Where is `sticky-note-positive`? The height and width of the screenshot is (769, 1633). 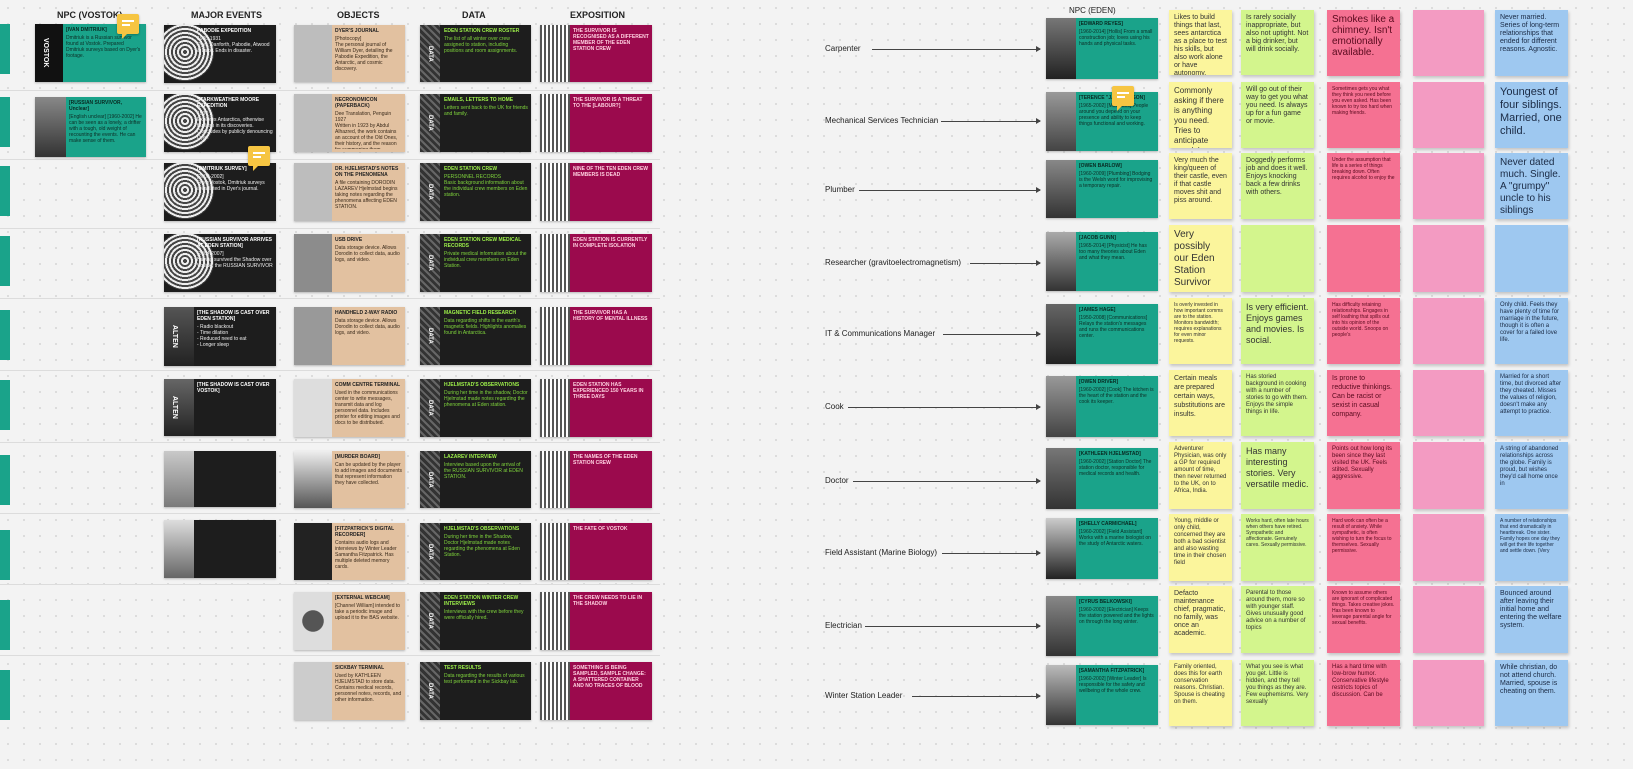
sticky-note-positive is located at coordinates (1277, 258).